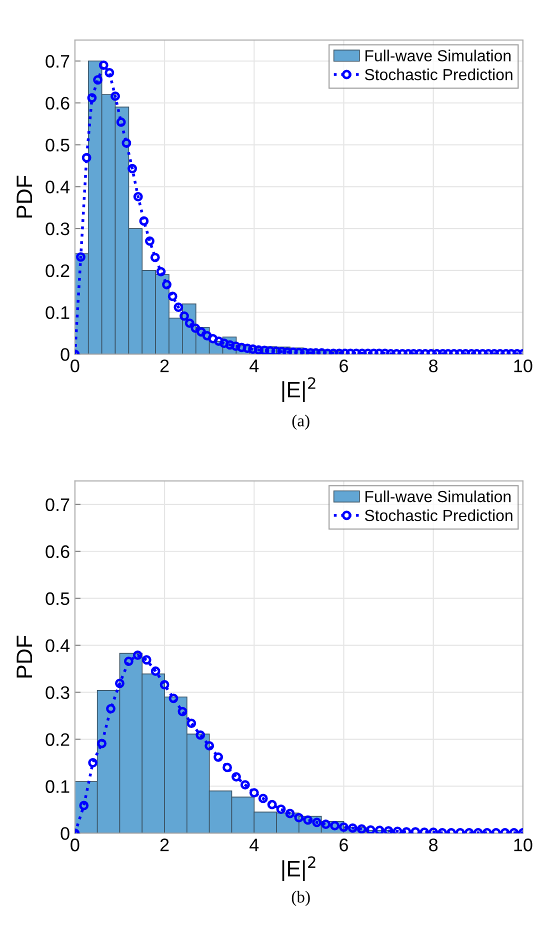  Describe the element at coordinates (301, 898) in the screenshot. I see `text: (b)` at that location.